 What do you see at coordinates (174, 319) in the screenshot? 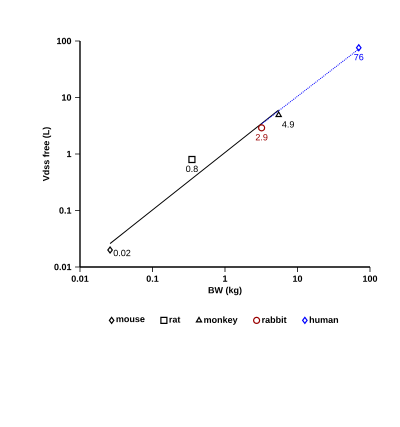
I see `legend-label: rat` at bounding box center [174, 319].